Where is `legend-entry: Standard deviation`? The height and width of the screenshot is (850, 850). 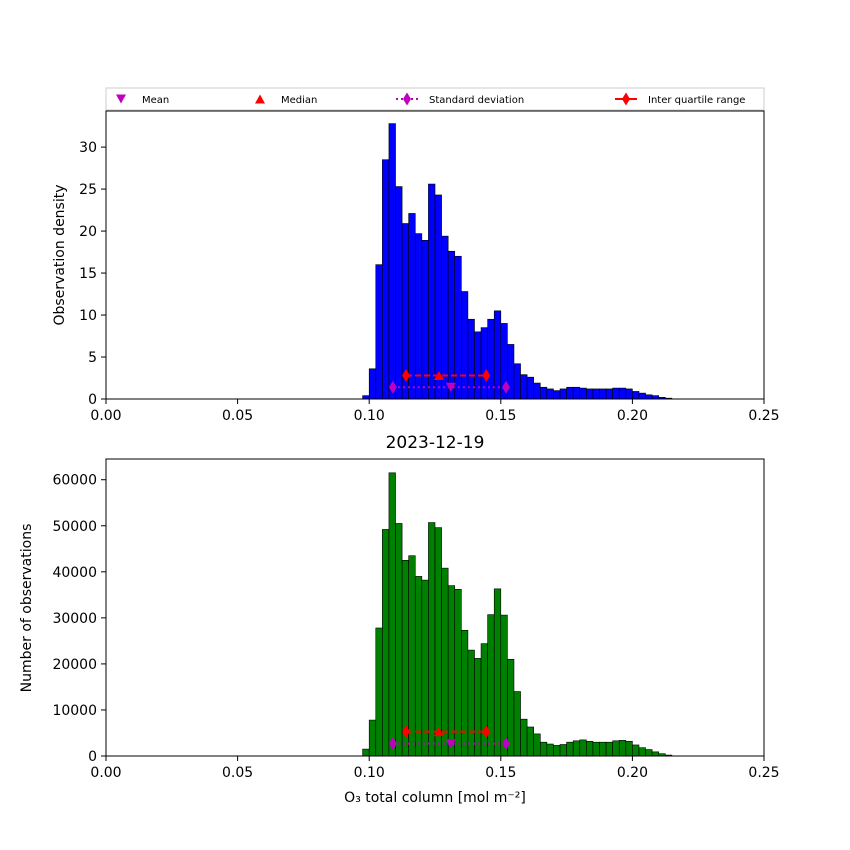 legend-entry: Standard deviation is located at coordinates (460, 99).